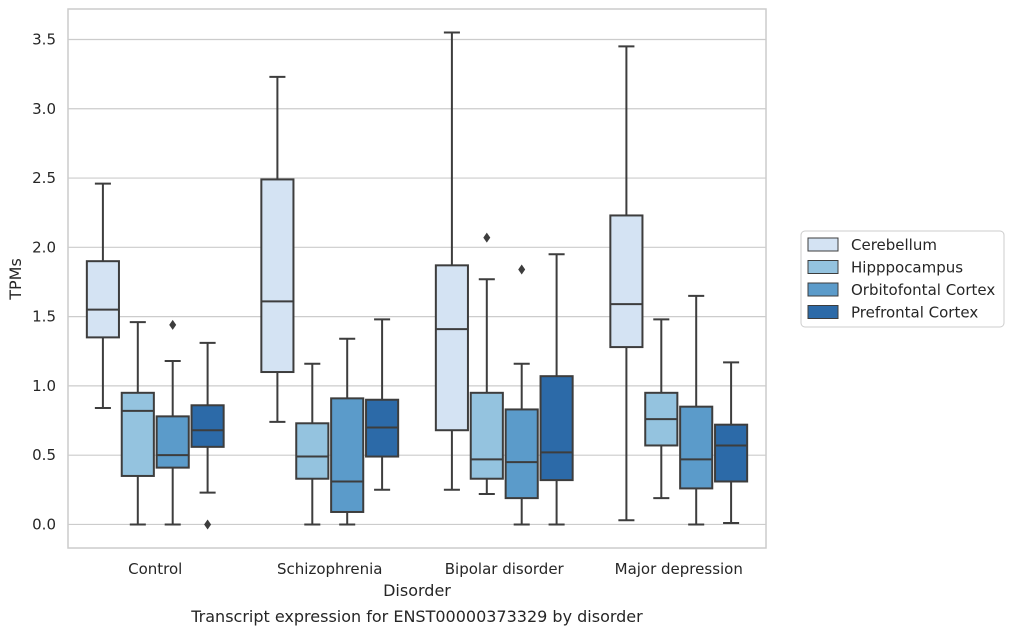 The width and height of the screenshot is (1014, 634). What do you see at coordinates (44, 455) in the screenshot?
I see `y-tick-label: 0.5` at bounding box center [44, 455].